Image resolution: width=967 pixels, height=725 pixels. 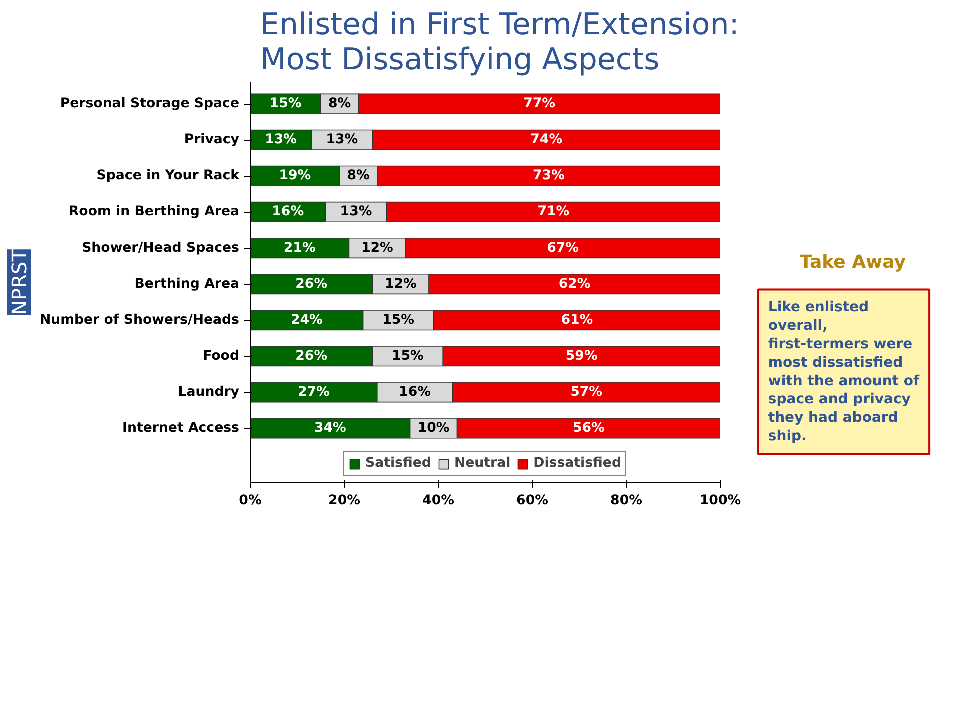 What do you see at coordinates (181, 428) in the screenshot?
I see `y-tick-label: Internet Access` at bounding box center [181, 428].